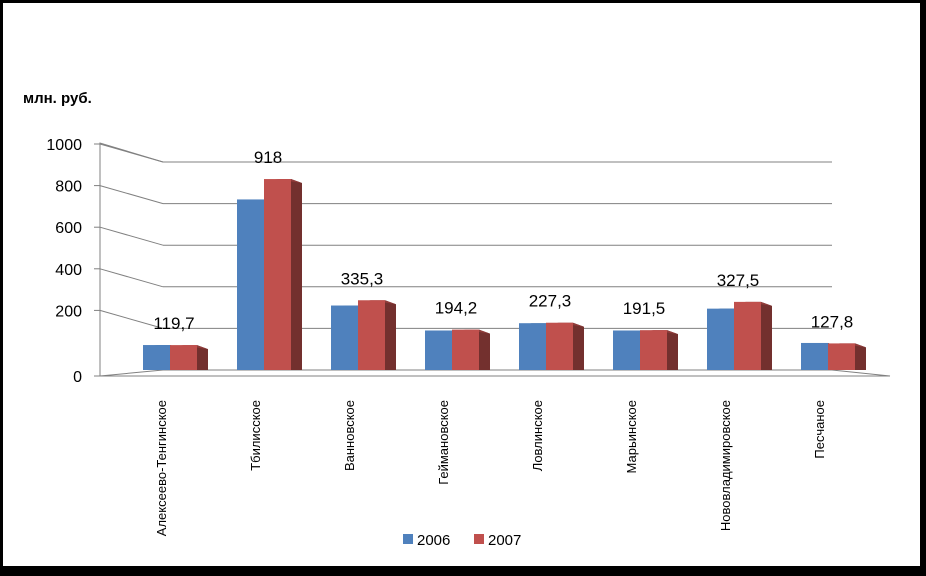 Image resolution: width=926 pixels, height=576 pixels. I want to click on y-tick-label: 0, so click(77, 377).